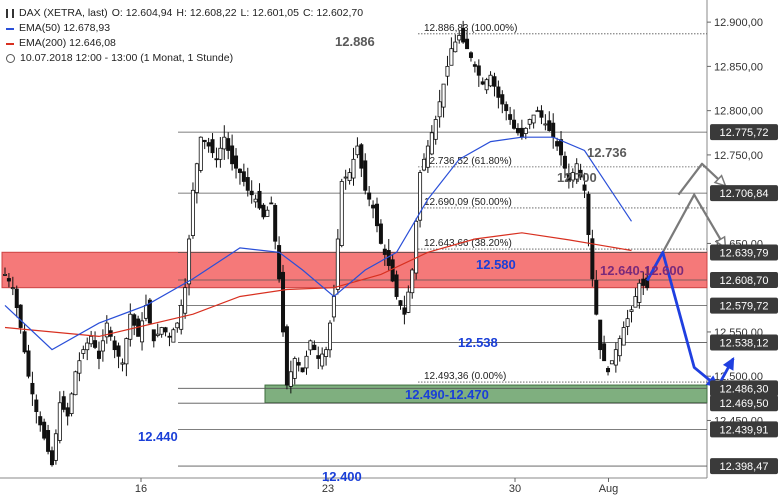  I want to click on price-annotation-2: 12.700, so click(577, 177).